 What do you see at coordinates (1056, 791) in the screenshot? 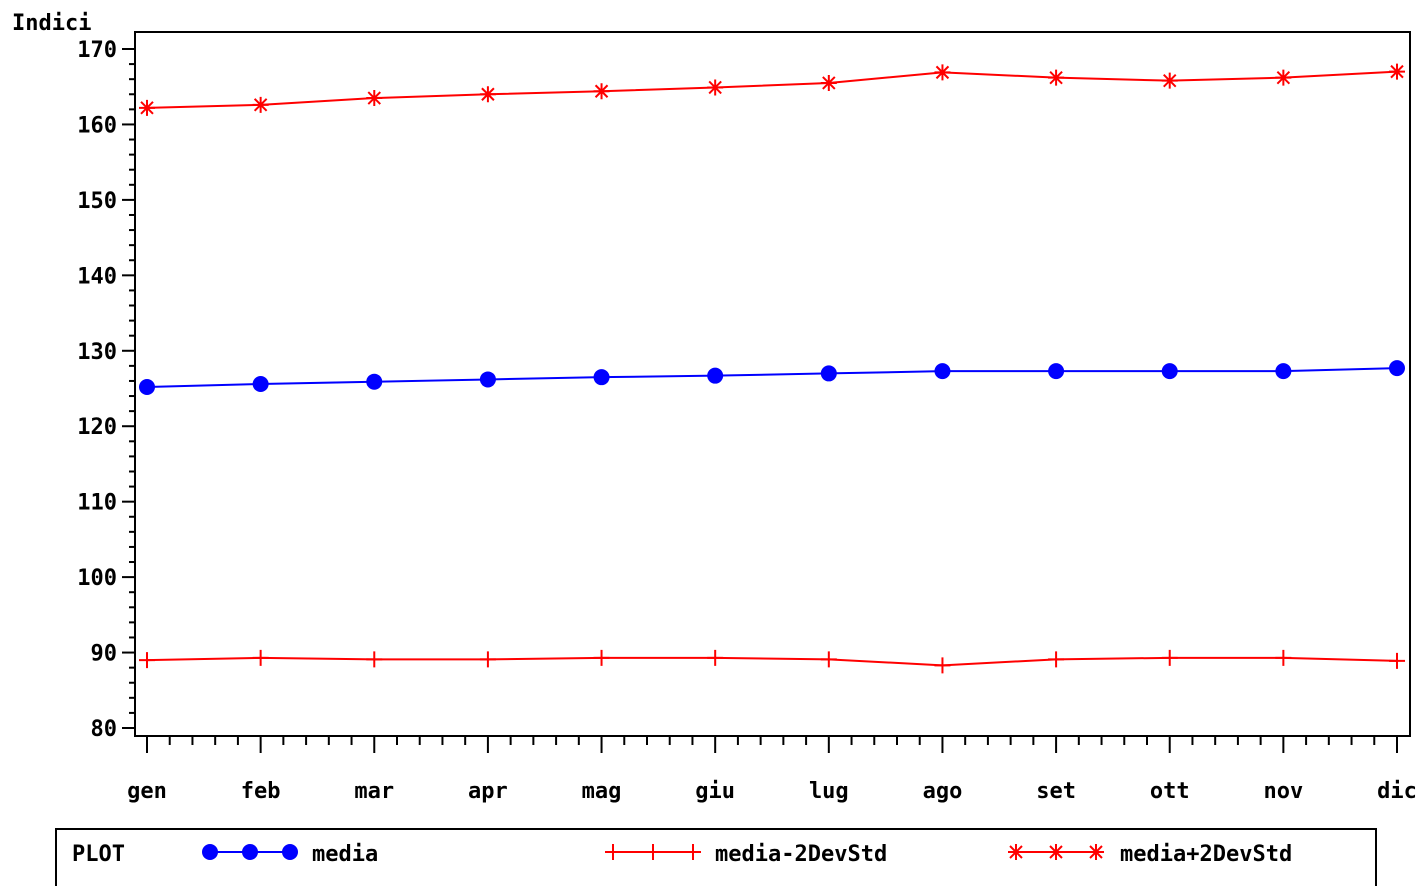
I see `x-tick-label: set` at bounding box center [1056, 791].